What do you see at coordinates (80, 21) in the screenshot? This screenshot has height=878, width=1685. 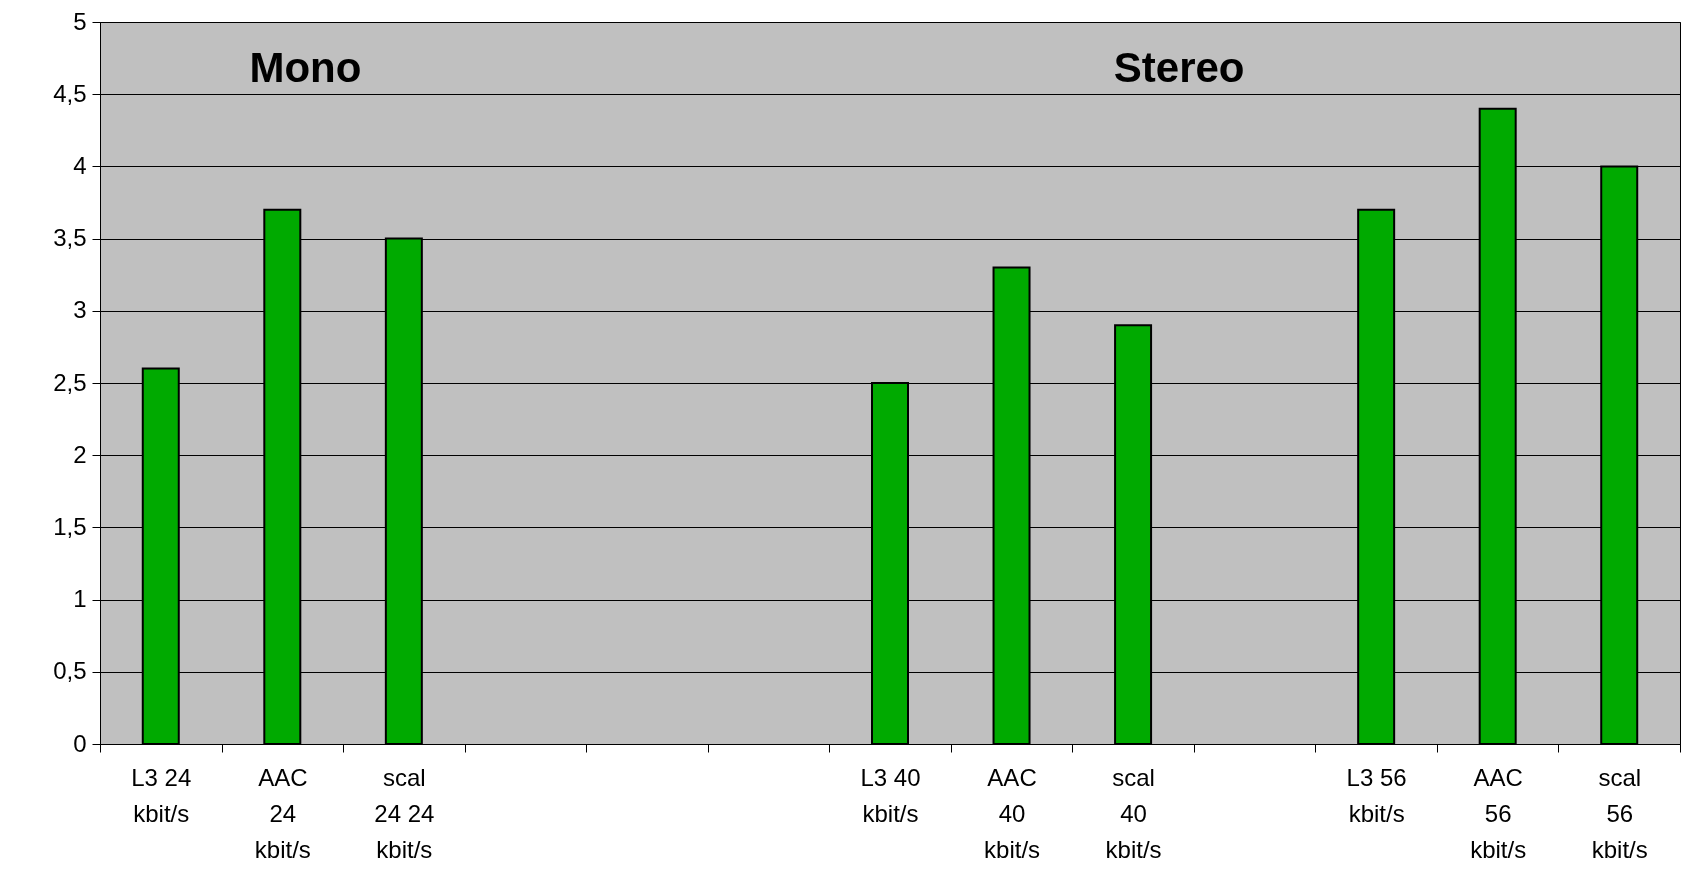 I see `y-tick-label: 5` at bounding box center [80, 21].